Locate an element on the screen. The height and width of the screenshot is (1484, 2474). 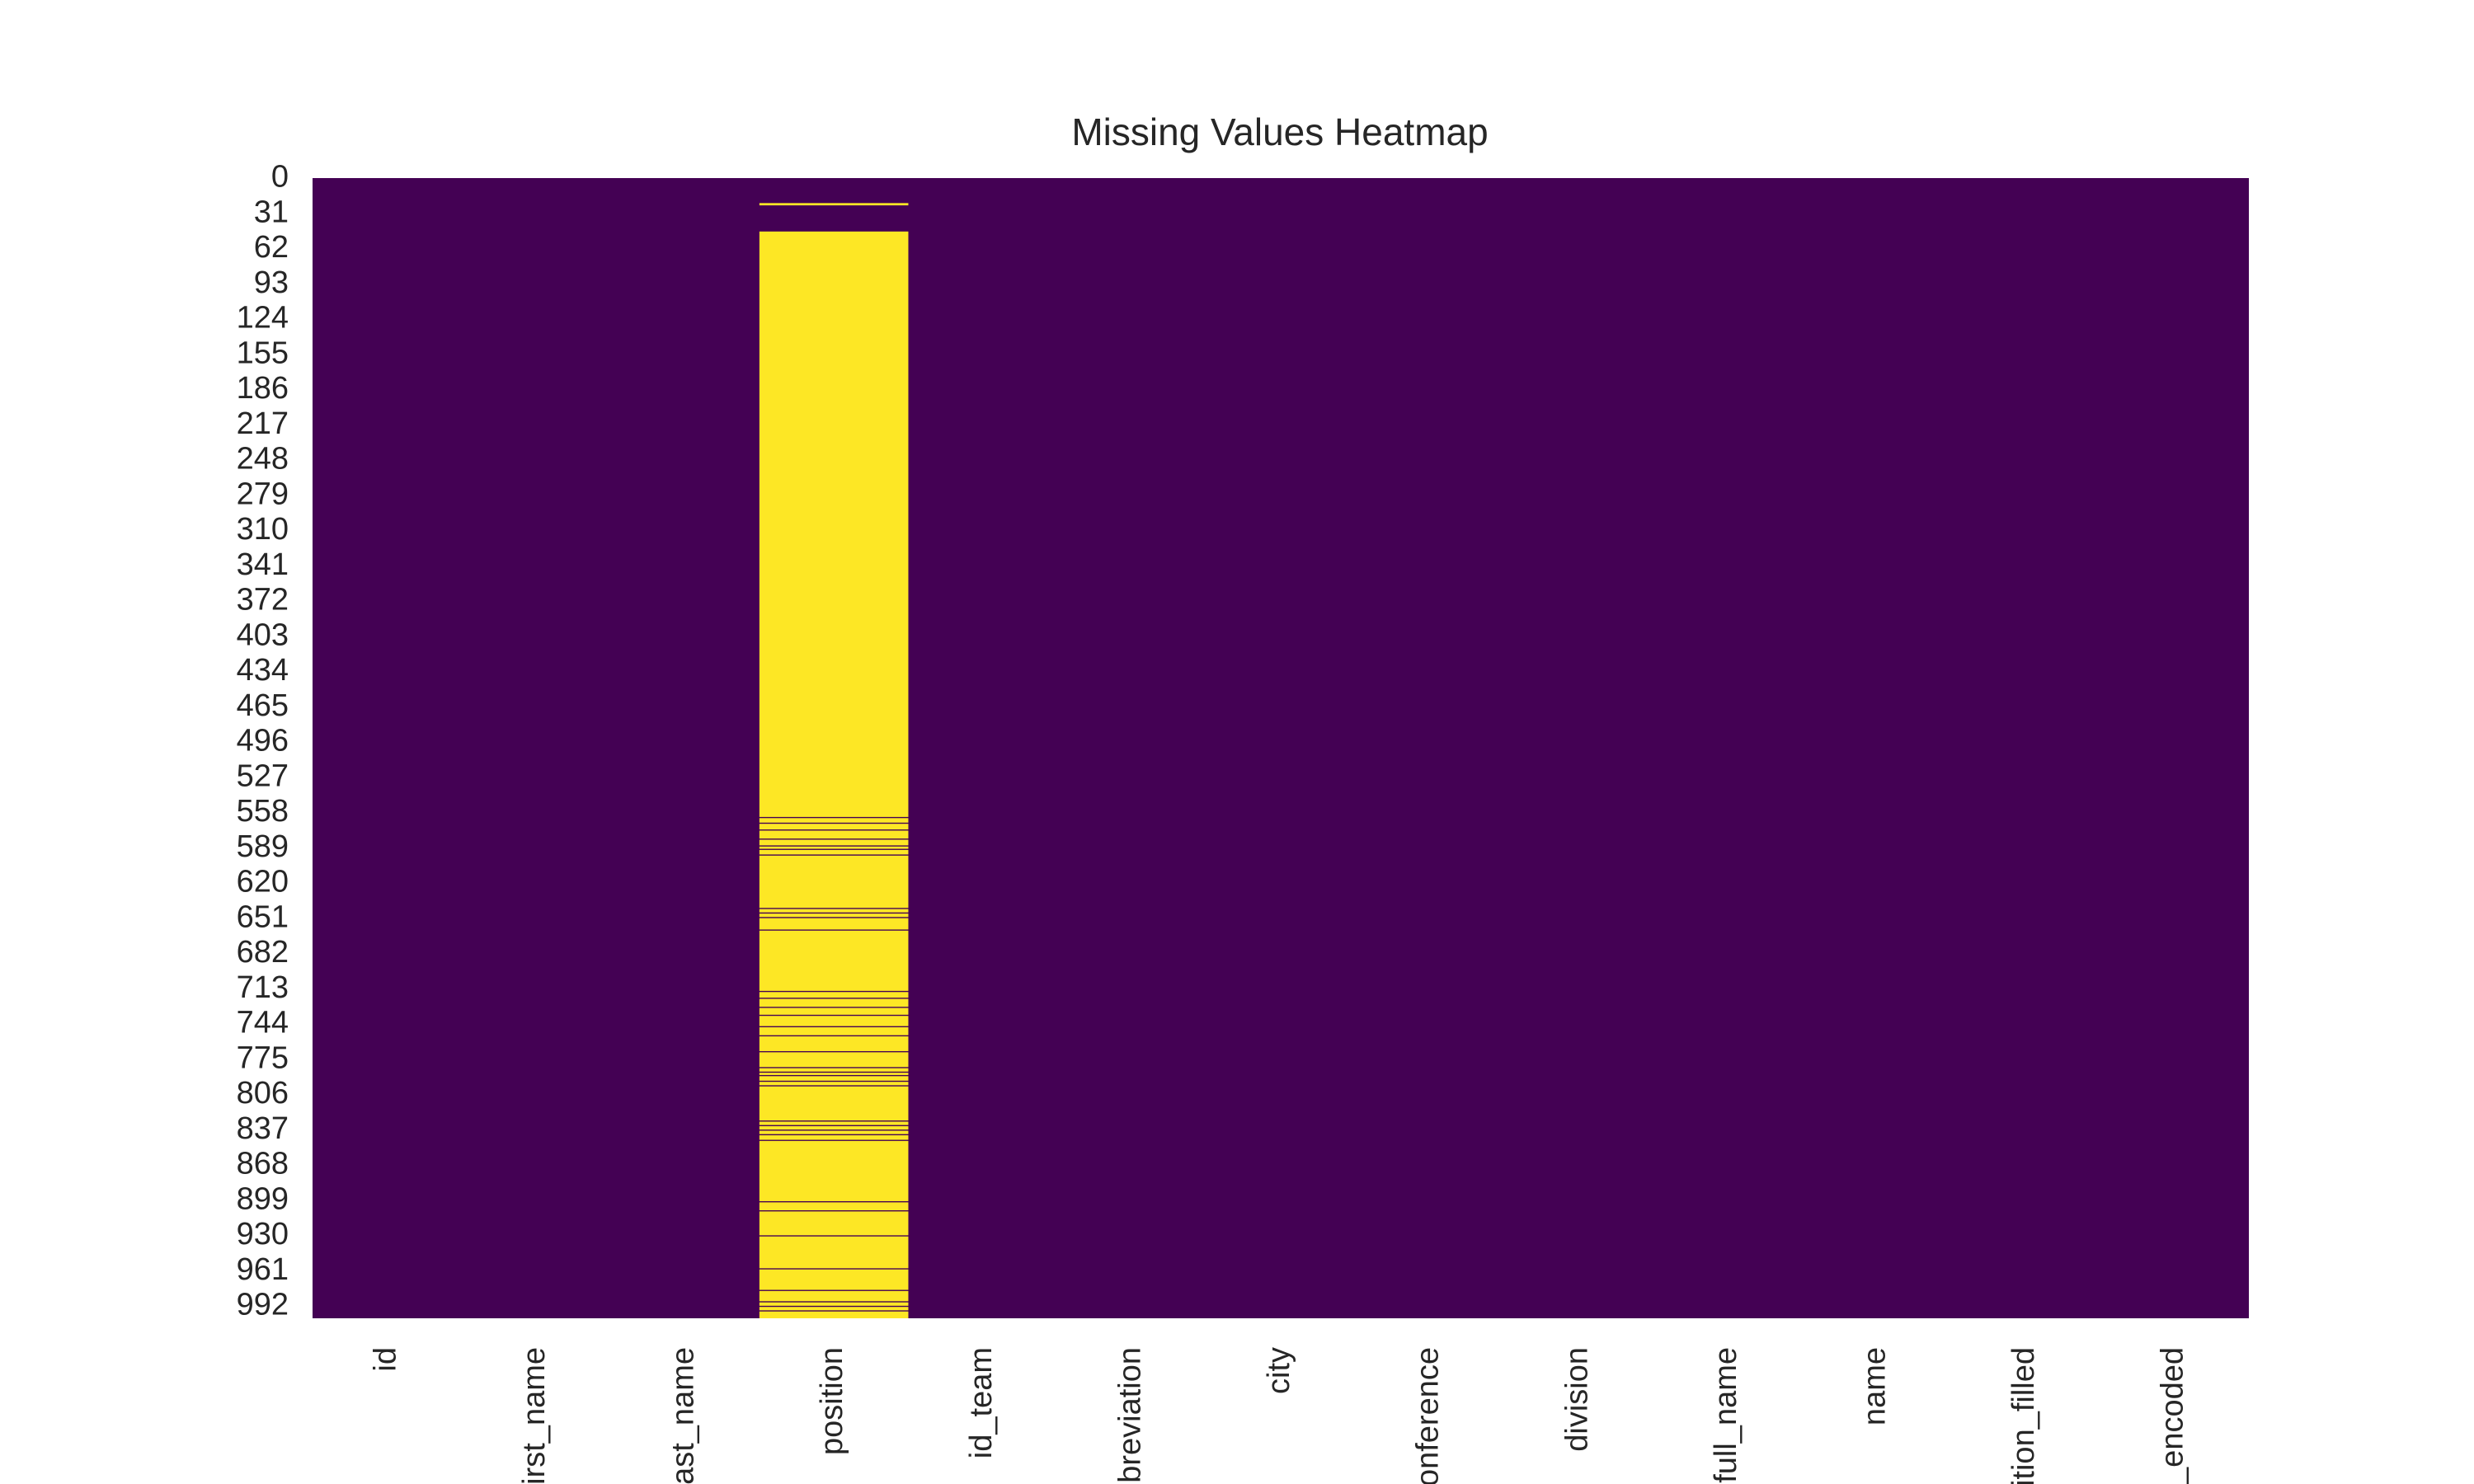
y-tick-label: 713 is located at coordinates (263, 988).